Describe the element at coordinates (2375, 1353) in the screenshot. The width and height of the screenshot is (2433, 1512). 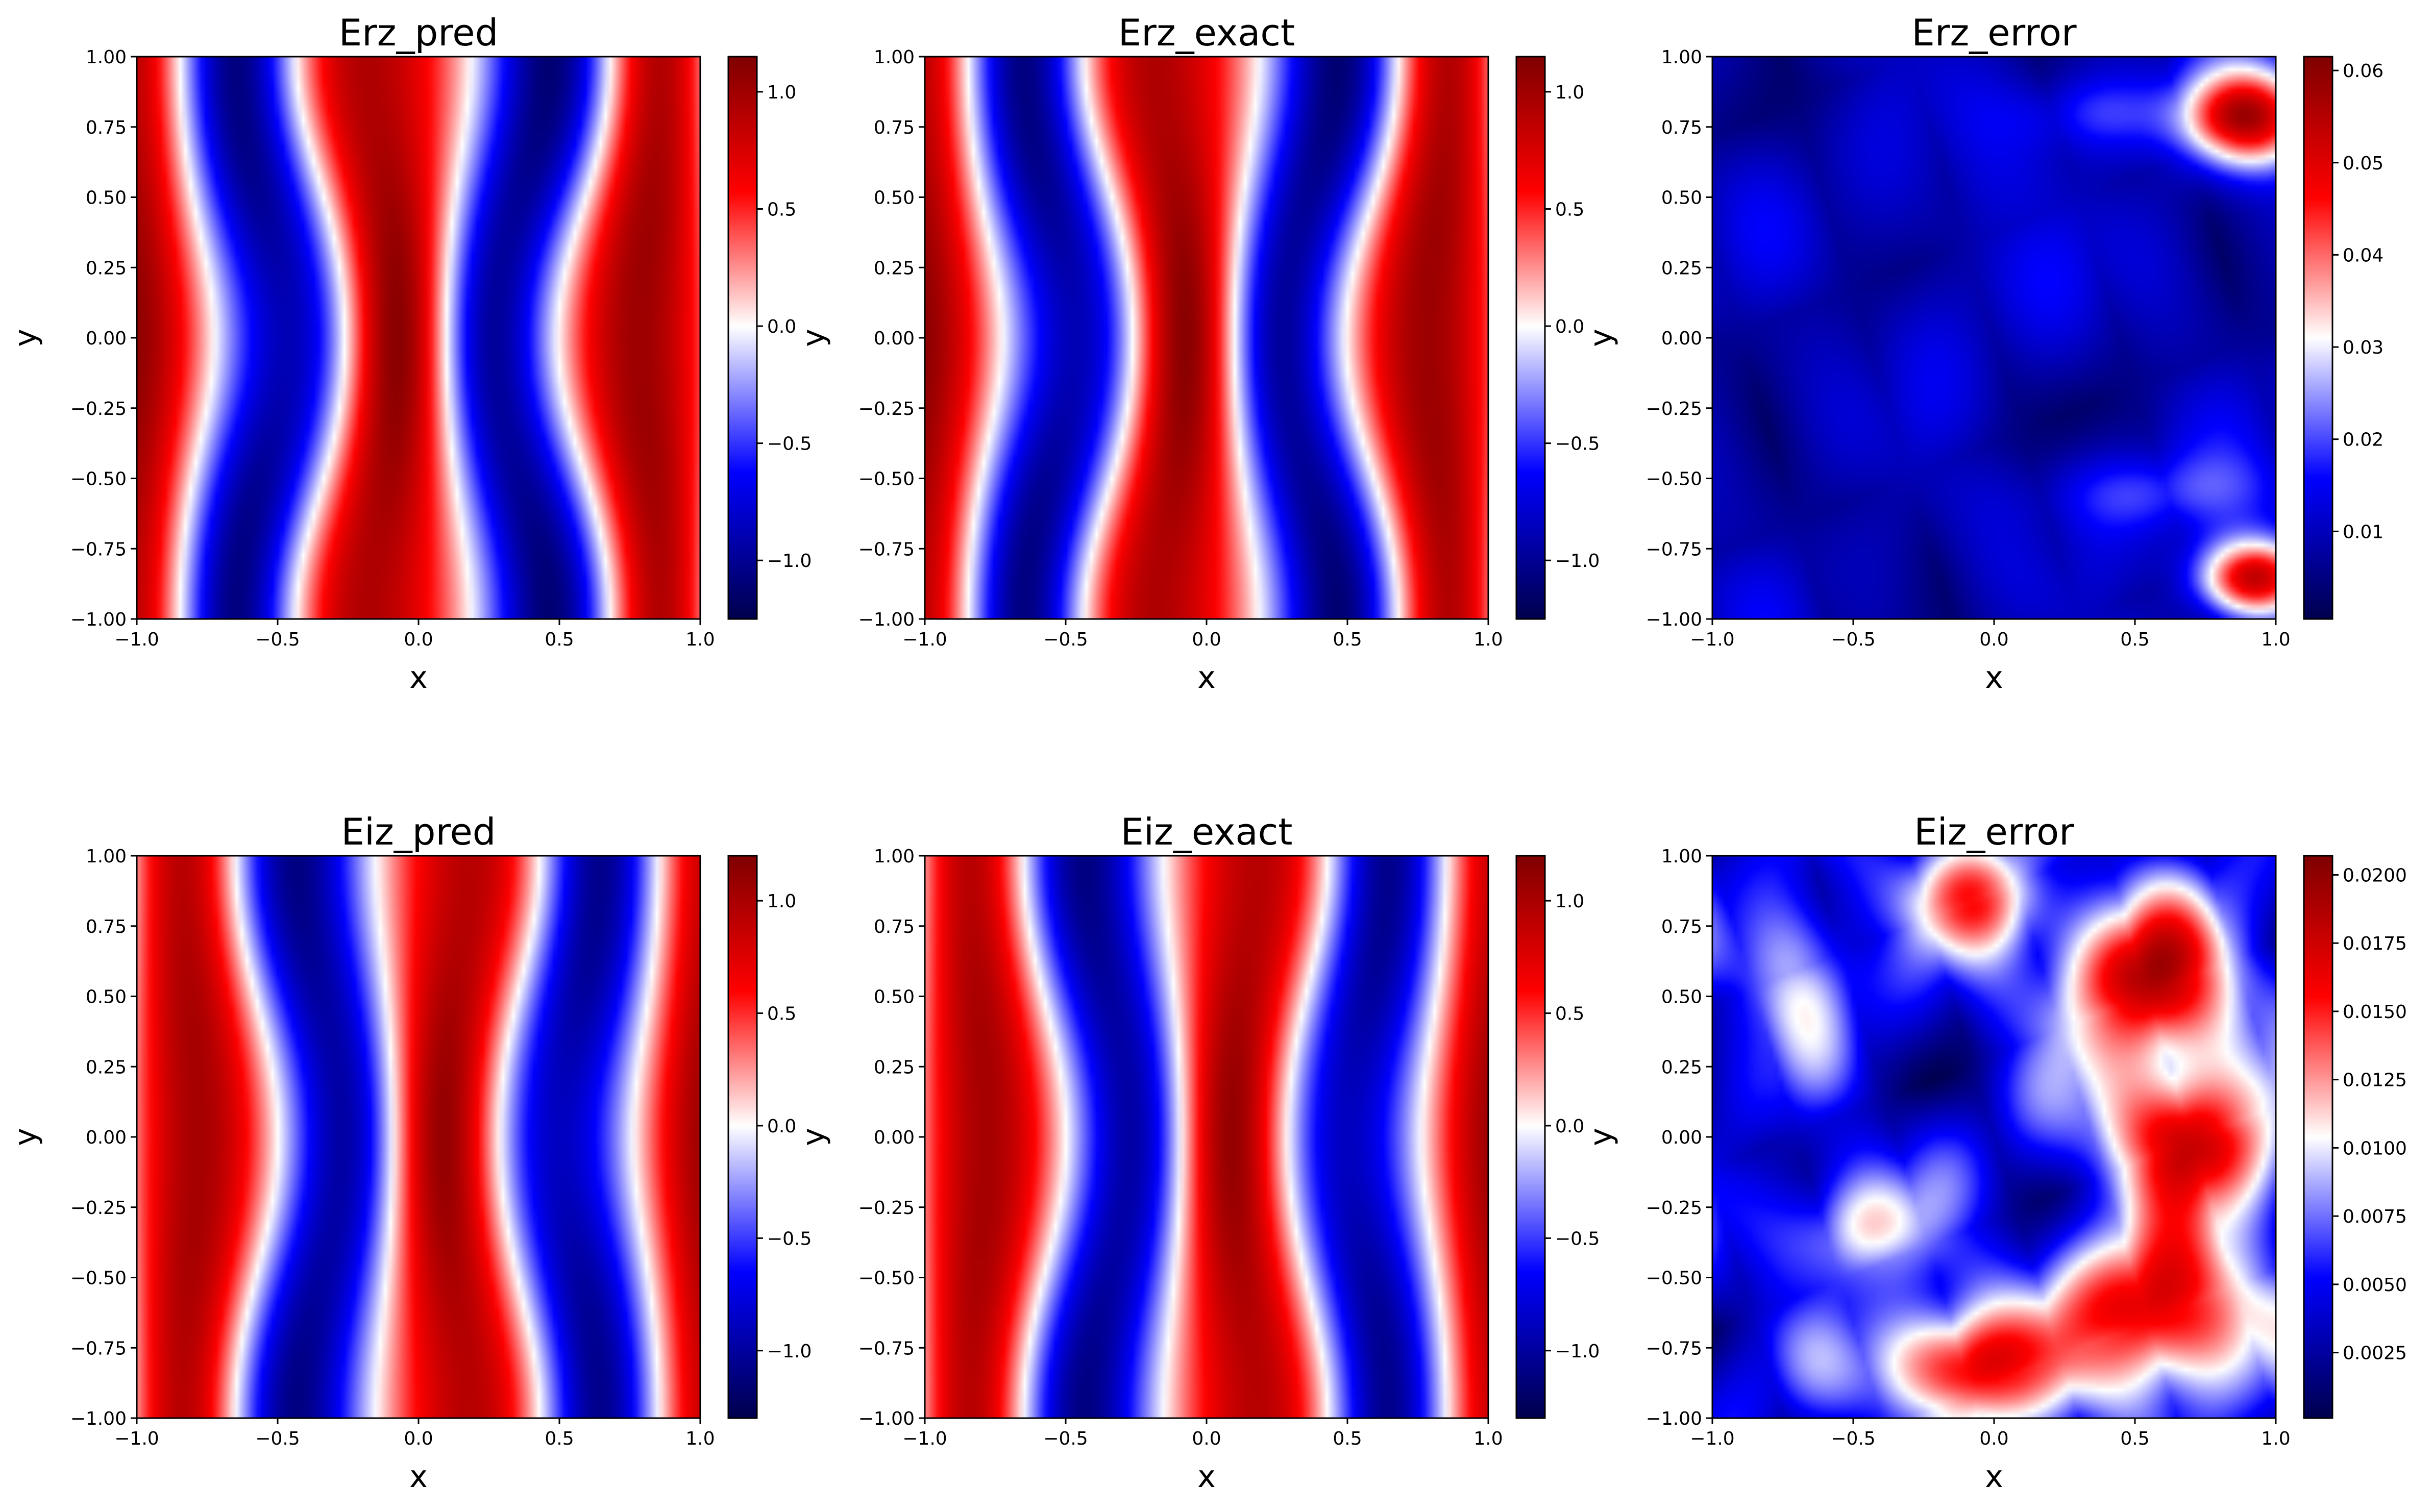
I see `colorbar-tick-label: 0.0025` at that location.